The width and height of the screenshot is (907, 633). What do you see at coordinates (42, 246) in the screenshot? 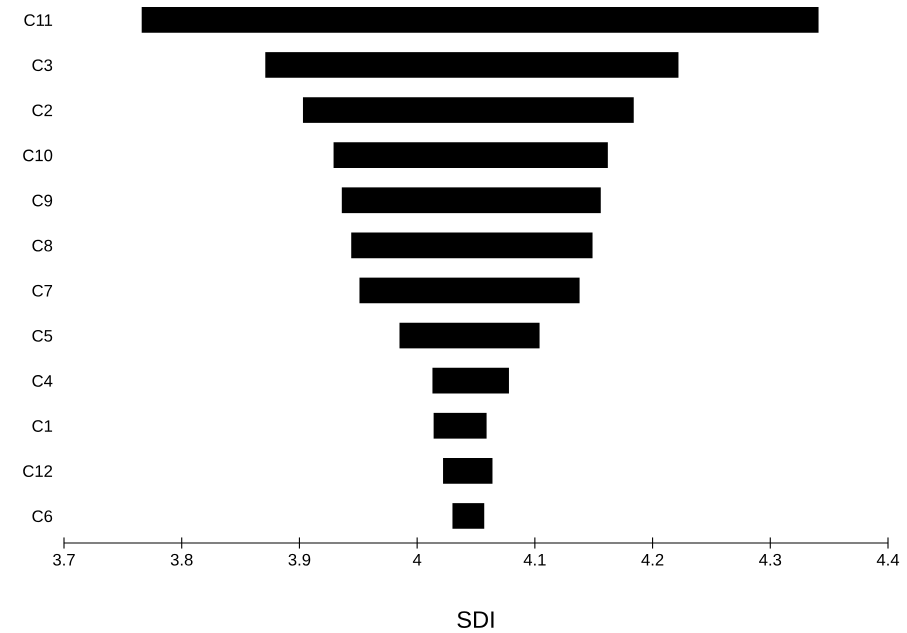
I see `y-tick-label: C8` at bounding box center [42, 246].